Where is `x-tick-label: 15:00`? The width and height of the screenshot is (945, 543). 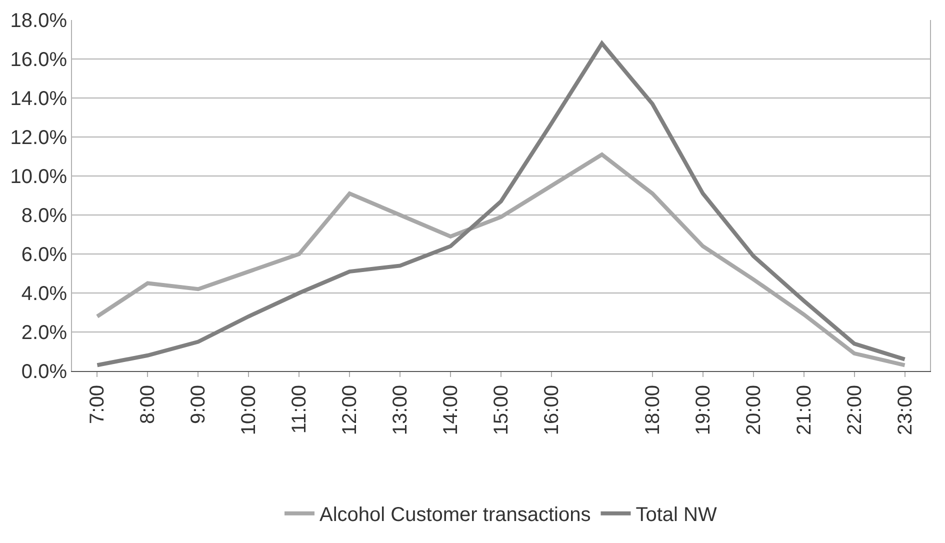 x-tick-label: 15:00 is located at coordinates (501, 410).